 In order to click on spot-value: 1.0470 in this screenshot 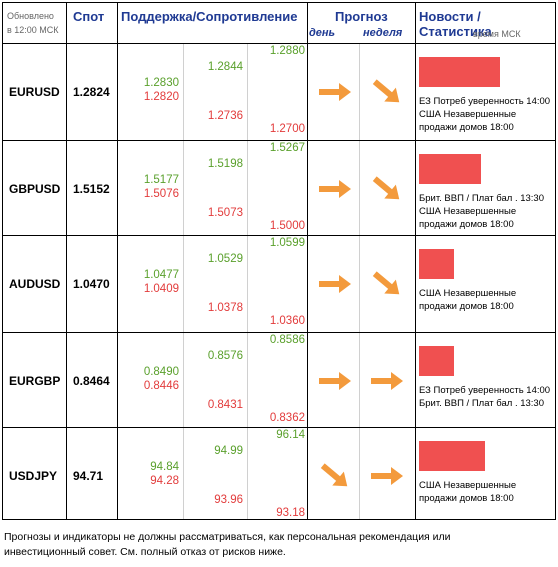, I will do `click(91, 284)`.